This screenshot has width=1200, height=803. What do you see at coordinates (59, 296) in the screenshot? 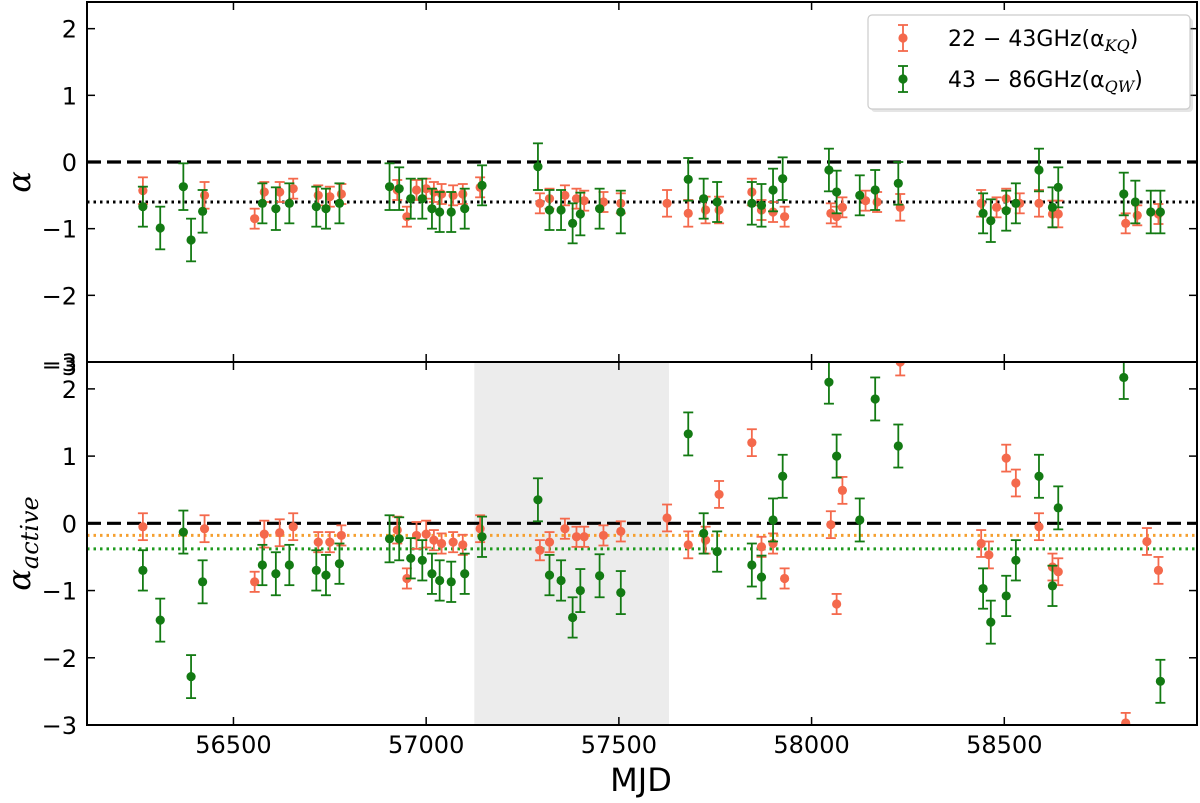
I see `y-tick-label: −2` at bounding box center [59, 296].